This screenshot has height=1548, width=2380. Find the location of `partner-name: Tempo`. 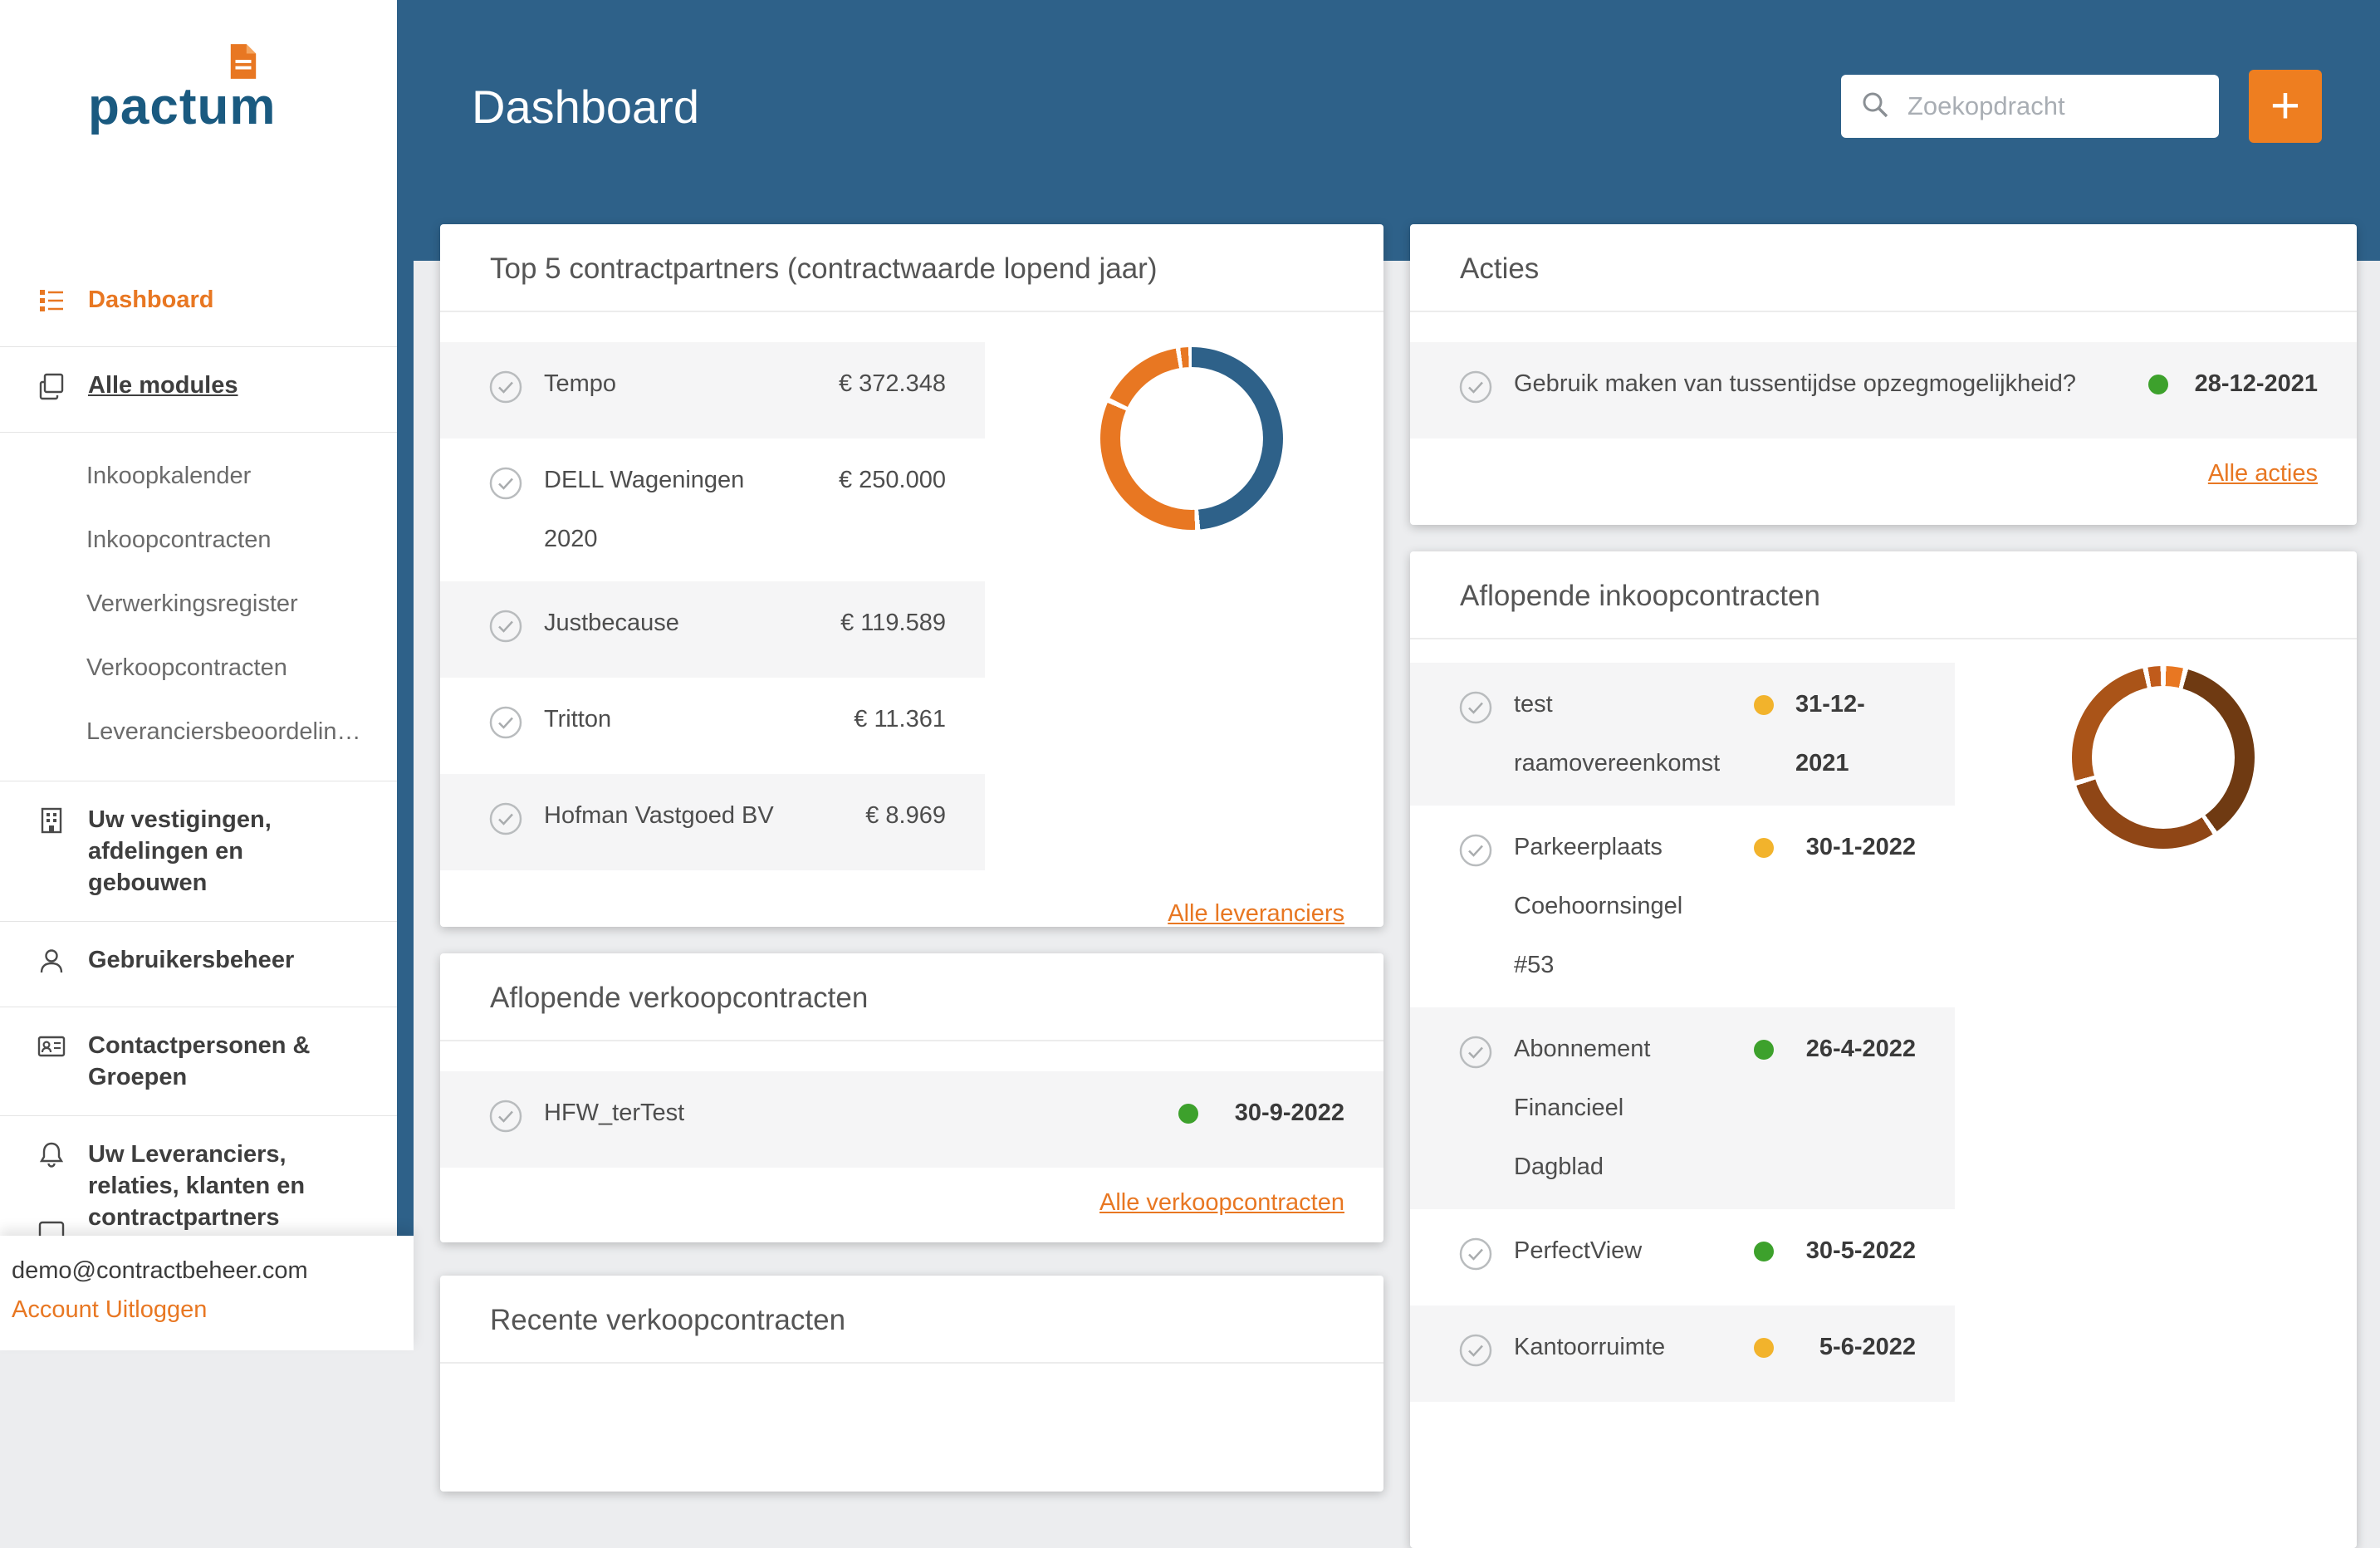

partner-name: Tempo is located at coordinates (580, 383).